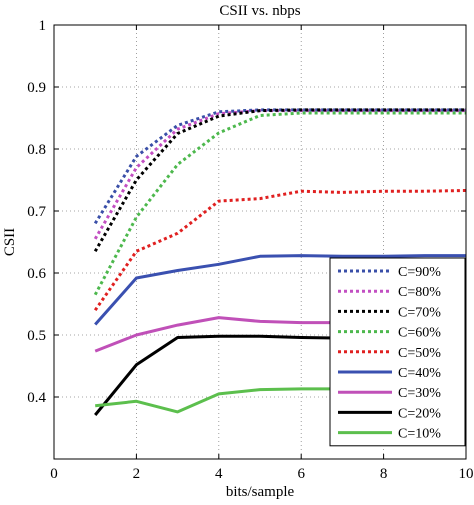 This screenshot has height=505, width=474. Describe the element at coordinates (419, 434) in the screenshot. I see `legend-label: C=10%` at that location.